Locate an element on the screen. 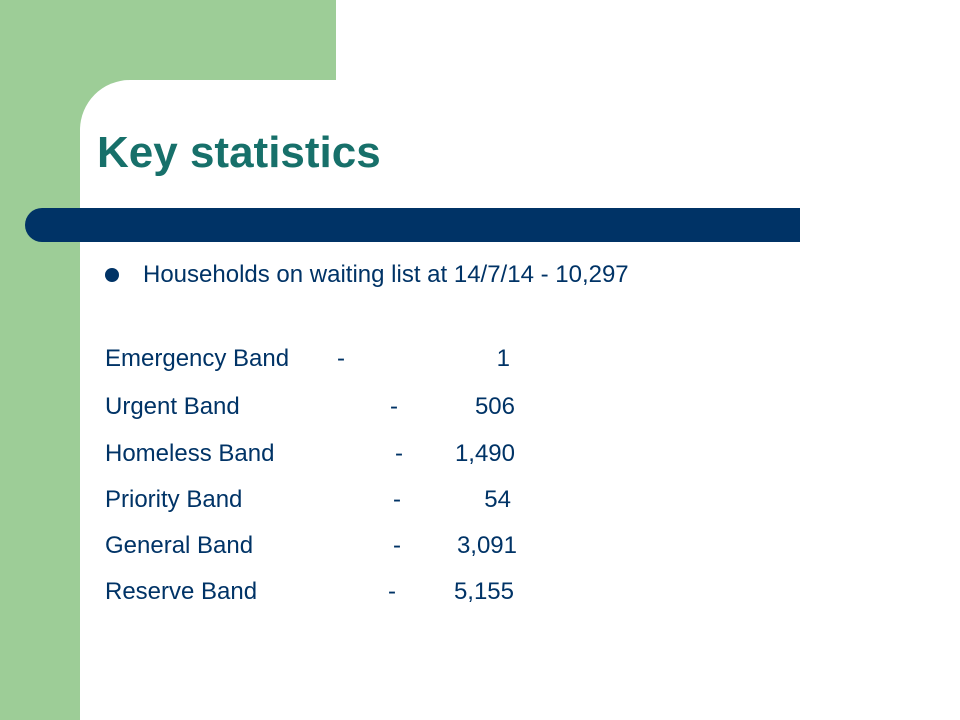  band-row-general: General Band - 3,091 is located at coordinates (315, 550).